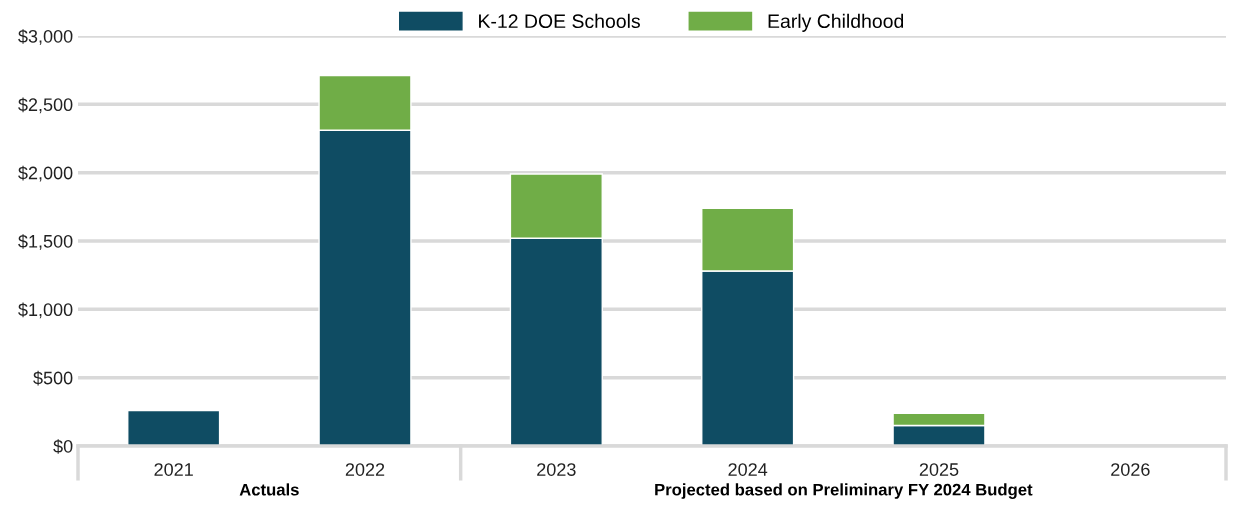 This screenshot has width=1242, height=508. I want to click on y-tick-label: $0, so click(63, 446).